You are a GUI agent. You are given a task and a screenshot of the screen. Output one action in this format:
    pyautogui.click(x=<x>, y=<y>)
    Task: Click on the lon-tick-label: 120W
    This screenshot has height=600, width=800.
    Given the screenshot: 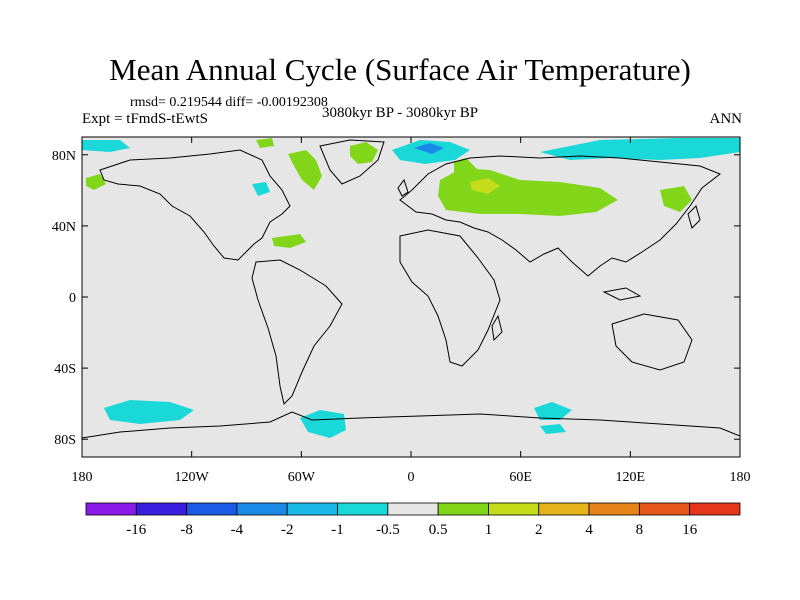 What is the action you would take?
    pyautogui.click(x=192, y=477)
    